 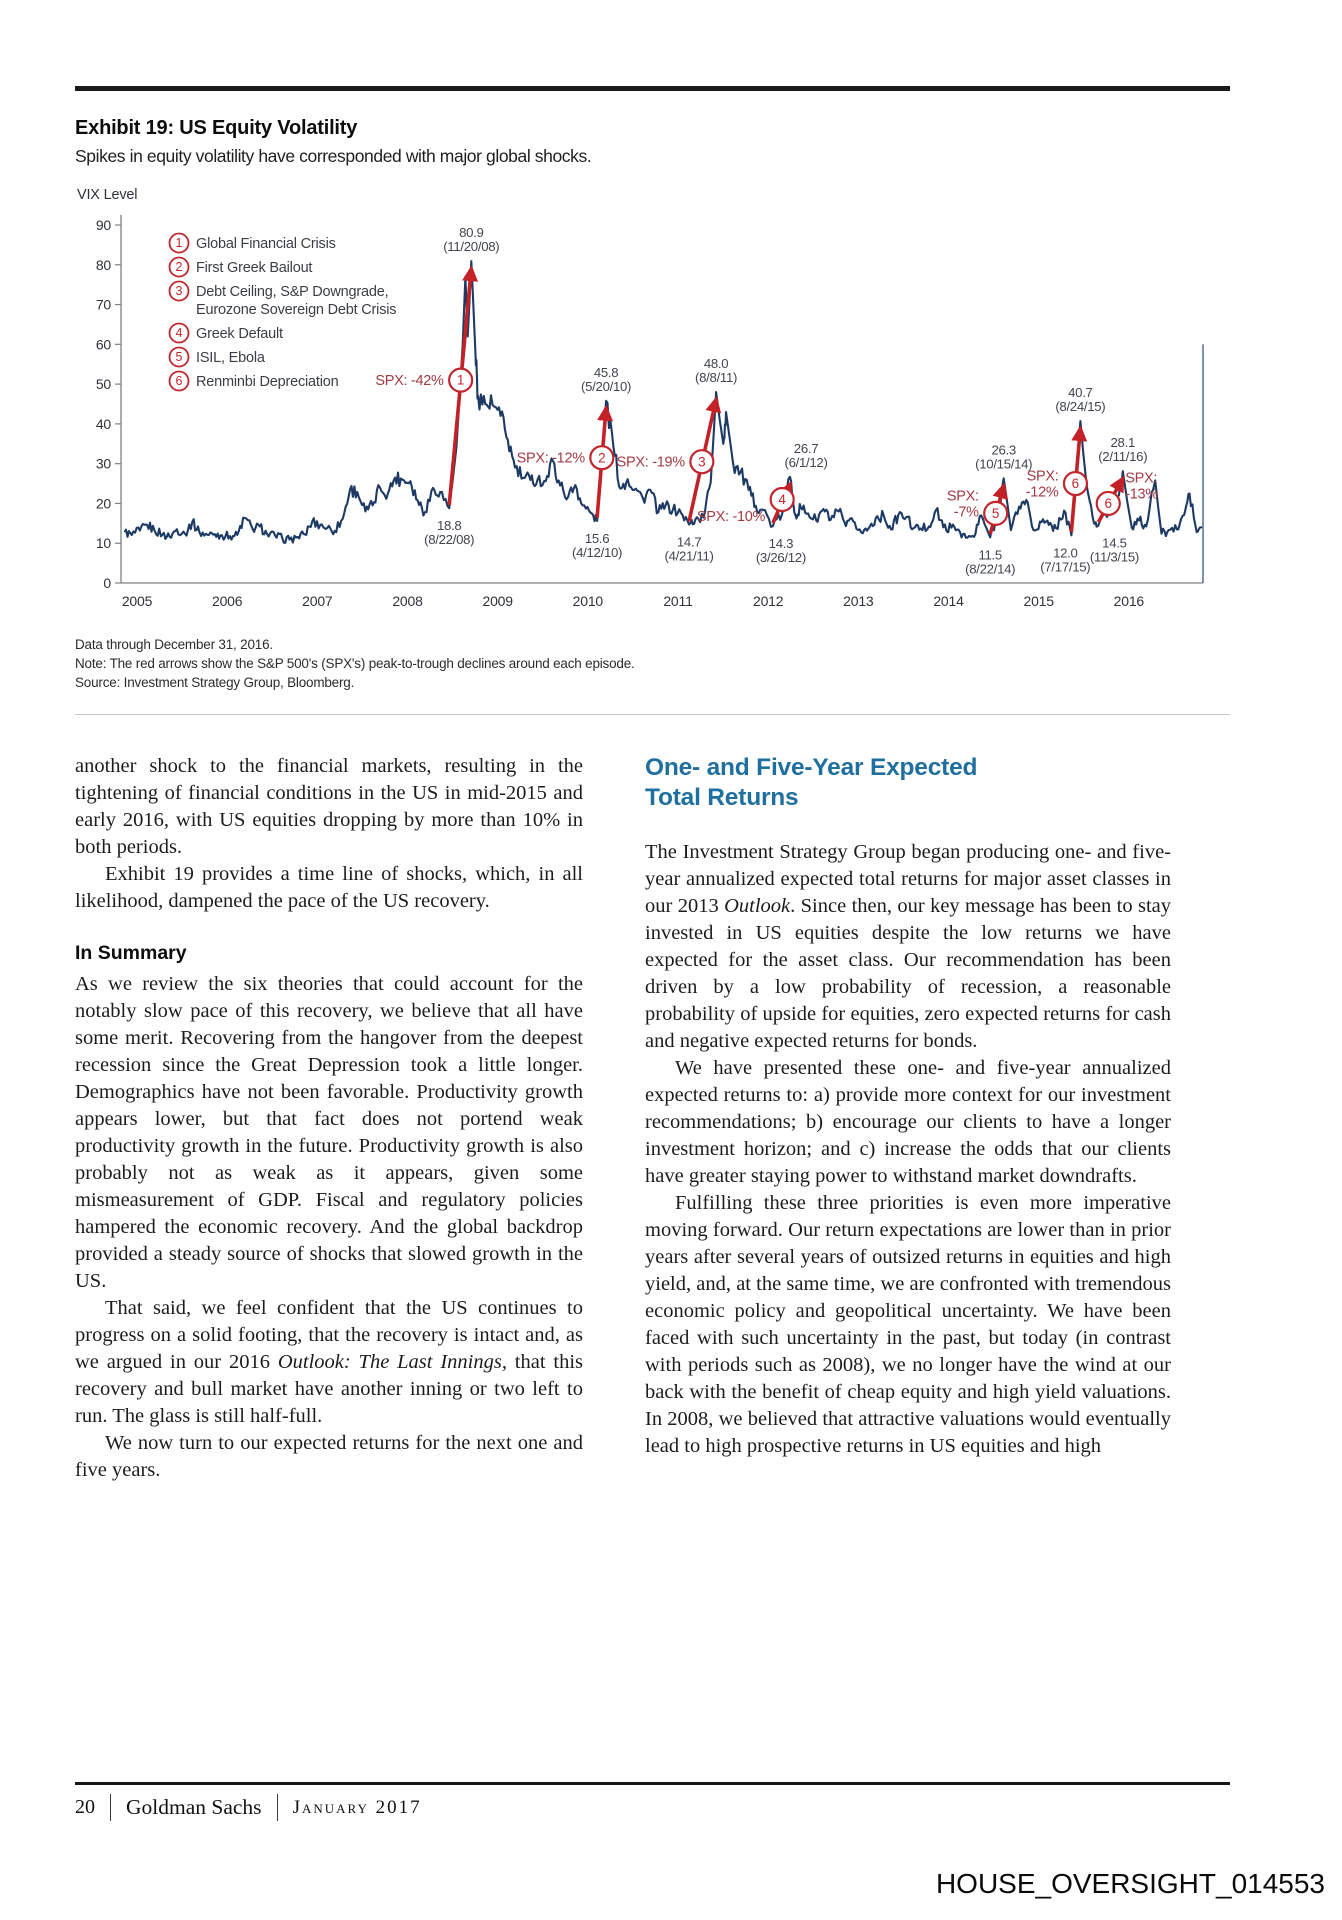 I want to click on svg-text: 2010, so click(x=588, y=601).